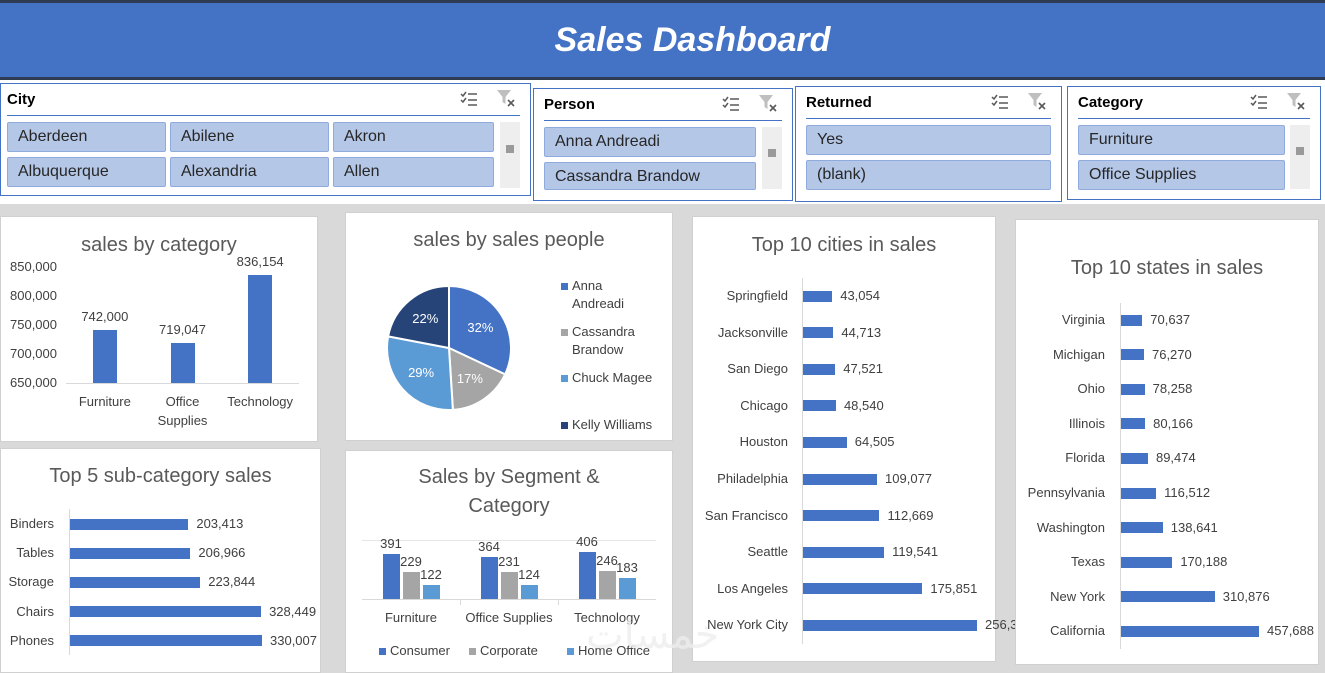 The image size is (1325, 673). I want to click on pie-pct-label: 22%, so click(425, 319).